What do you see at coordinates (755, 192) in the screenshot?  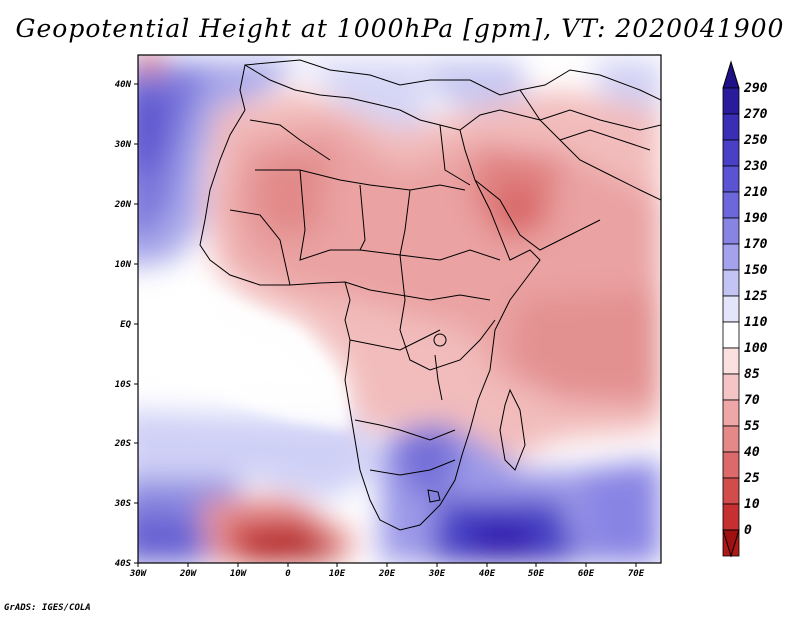 I see `colorbar-label: 210` at bounding box center [755, 192].